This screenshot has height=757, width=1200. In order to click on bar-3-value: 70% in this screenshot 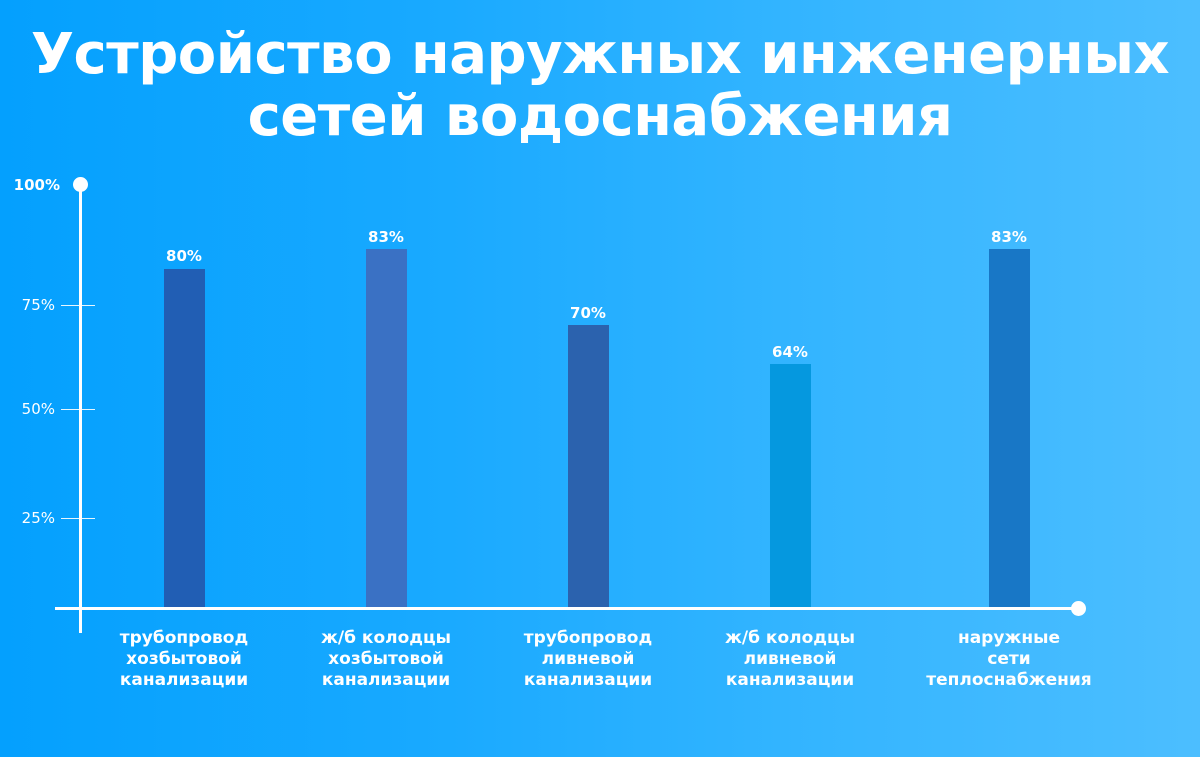, I will do `click(588, 313)`.